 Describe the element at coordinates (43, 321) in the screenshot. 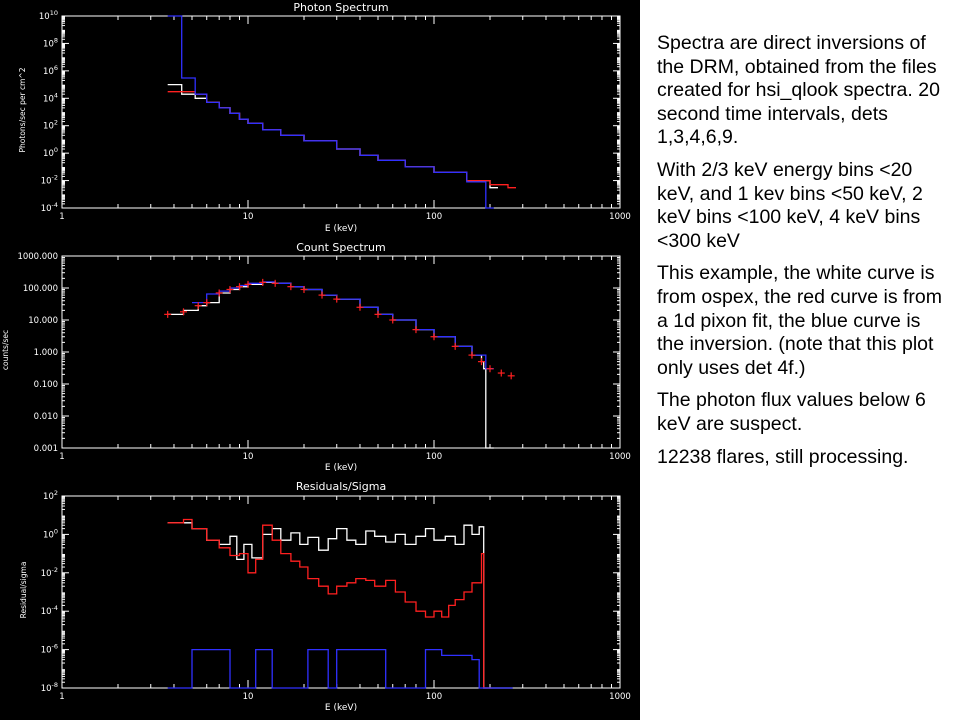

I see `y-tick-label: 10.000` at that location.